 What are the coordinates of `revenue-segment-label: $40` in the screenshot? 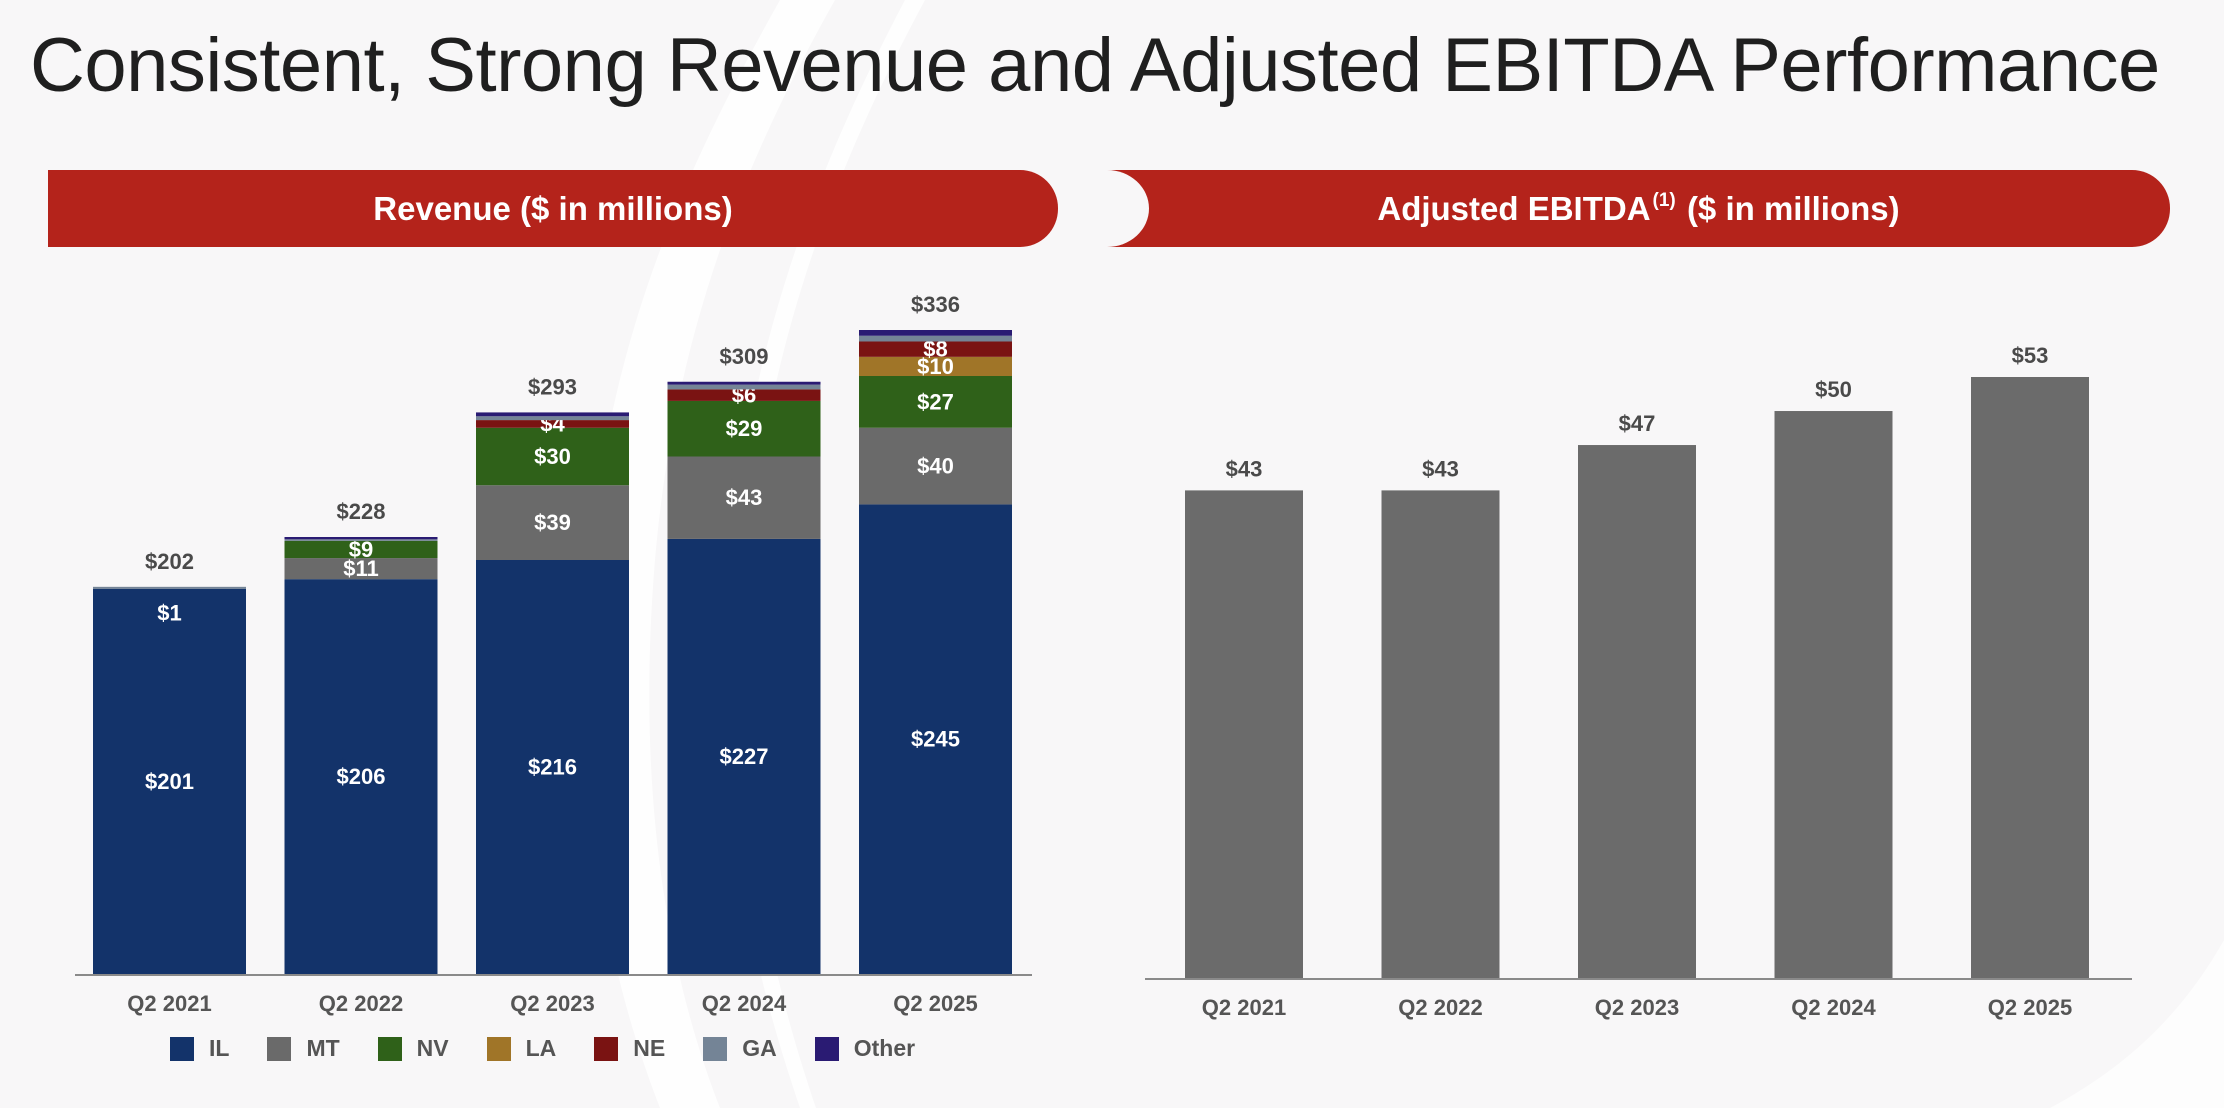 It's located at (935, 466).